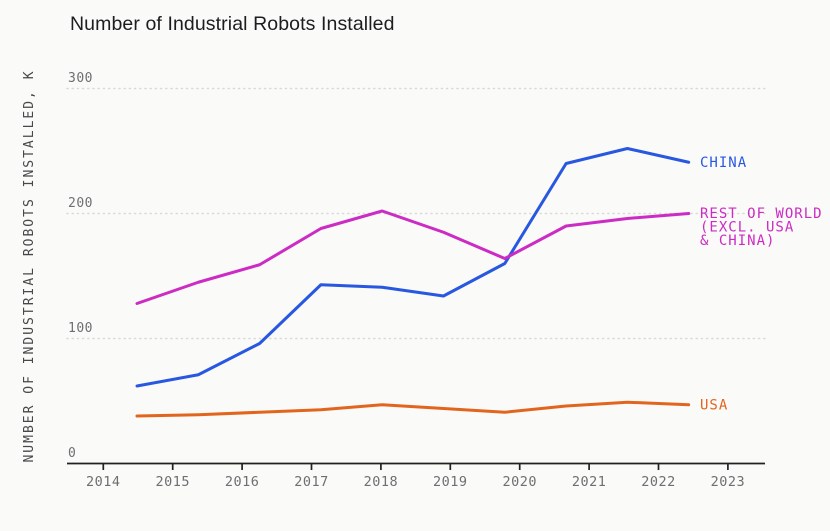 The image size is (830, 531). I want to click on y-tick-label: 100, so click(80, 328).